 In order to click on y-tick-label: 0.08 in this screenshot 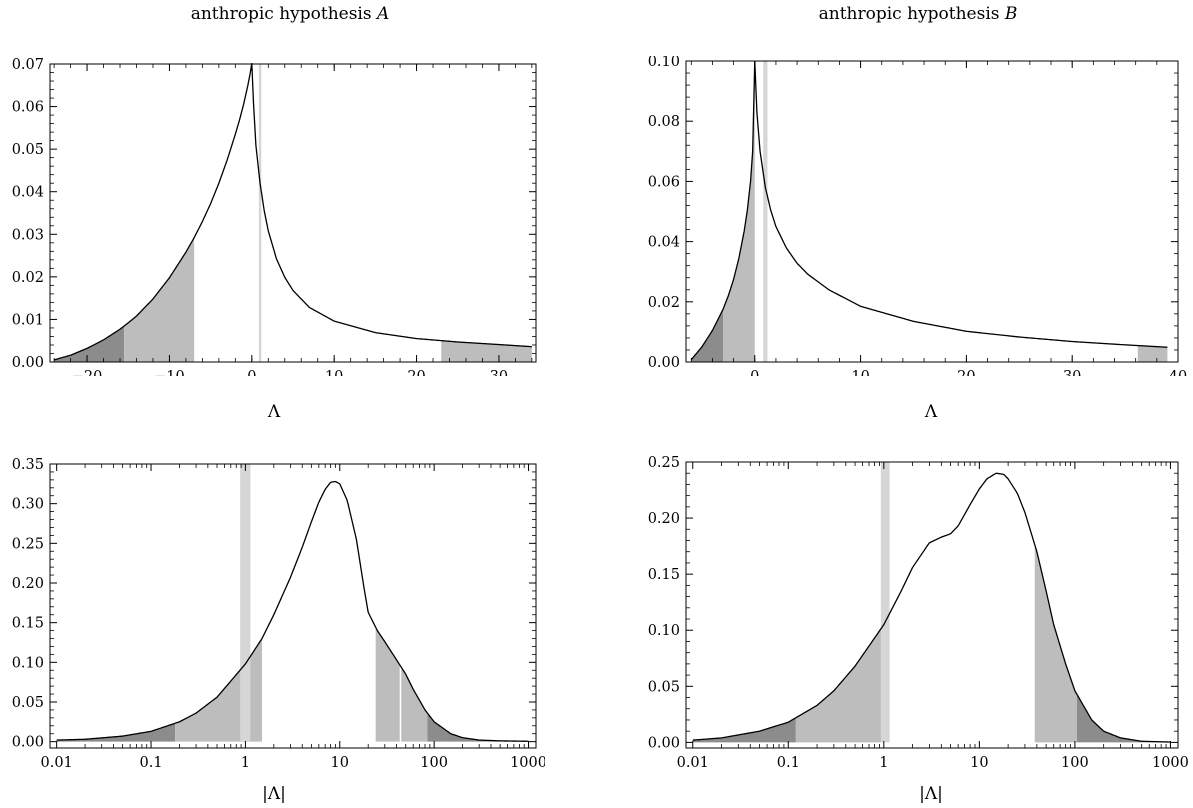, I will do `click(664, 122)`.